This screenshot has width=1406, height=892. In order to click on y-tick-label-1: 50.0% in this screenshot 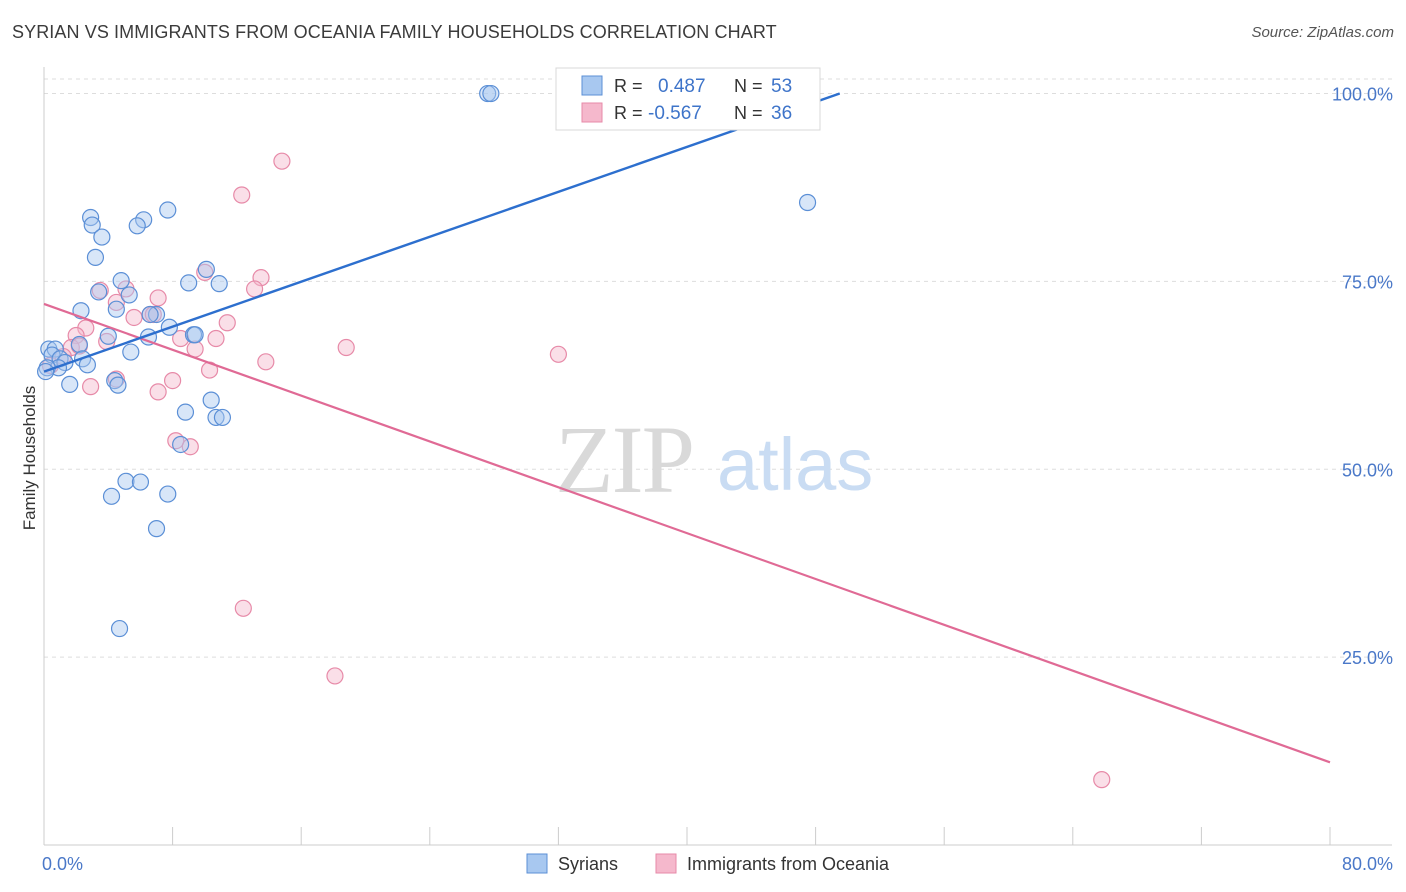, I will do `click(1367, 470)`.